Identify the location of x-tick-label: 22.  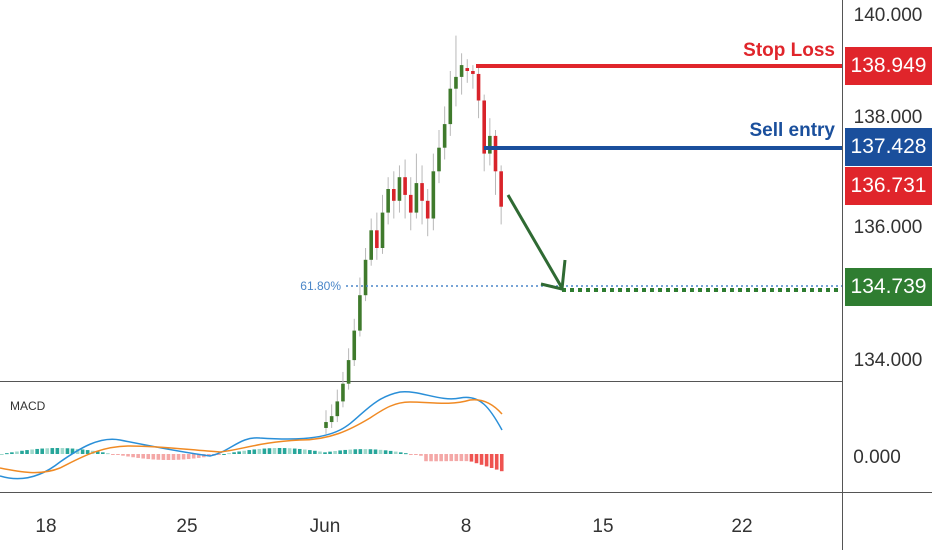
(741, 526).